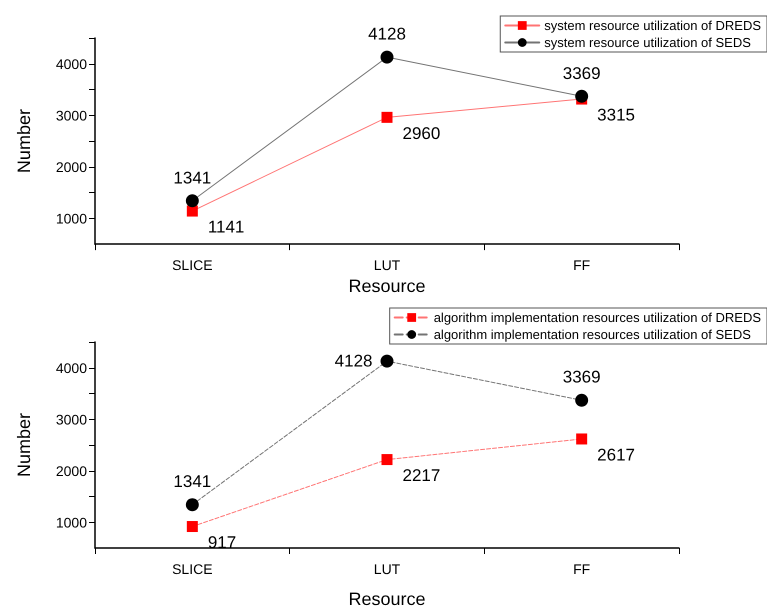 The image size is (767, 613). I want to click on data-label: 2617, so click(616, 454).